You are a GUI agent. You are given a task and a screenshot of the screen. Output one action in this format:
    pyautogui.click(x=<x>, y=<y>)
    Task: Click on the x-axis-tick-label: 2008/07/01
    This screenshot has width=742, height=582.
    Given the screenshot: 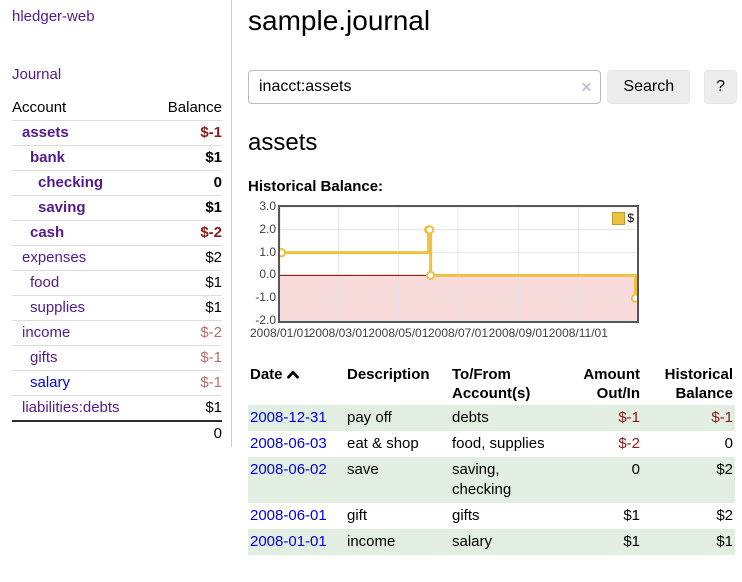 What is the action you would take?
    pyautogui.click(x=458, y=333)
    